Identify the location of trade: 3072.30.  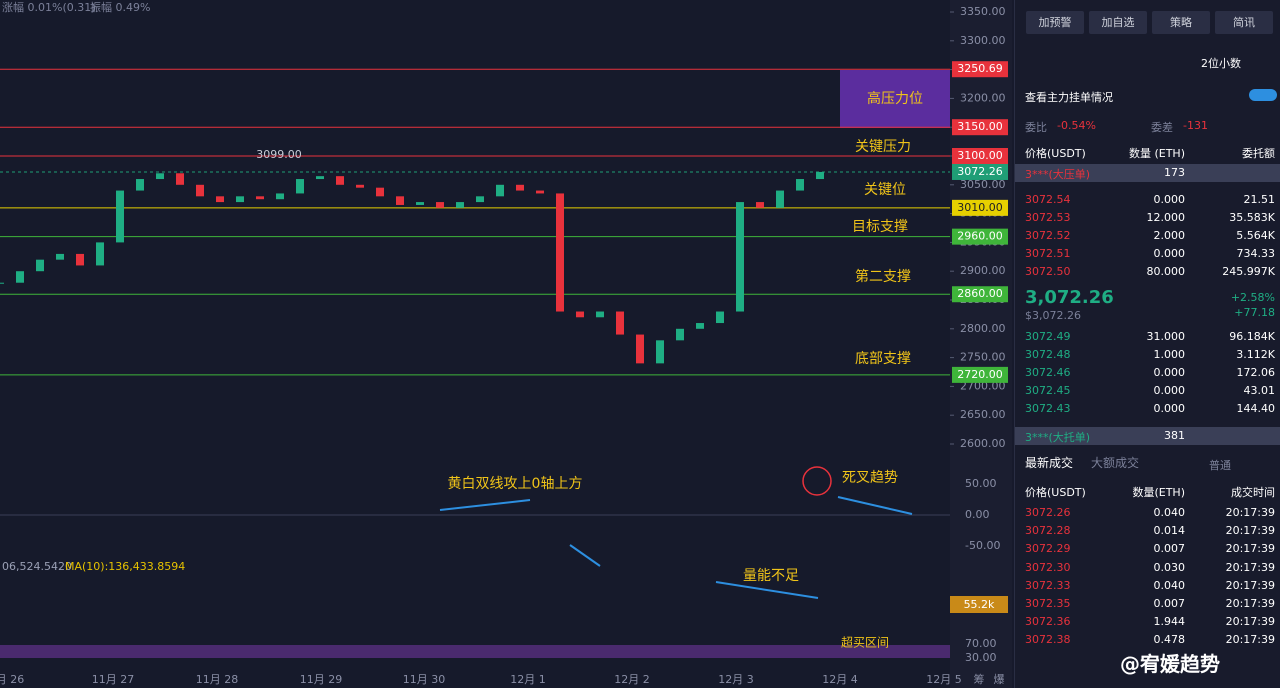
(1048, 567).